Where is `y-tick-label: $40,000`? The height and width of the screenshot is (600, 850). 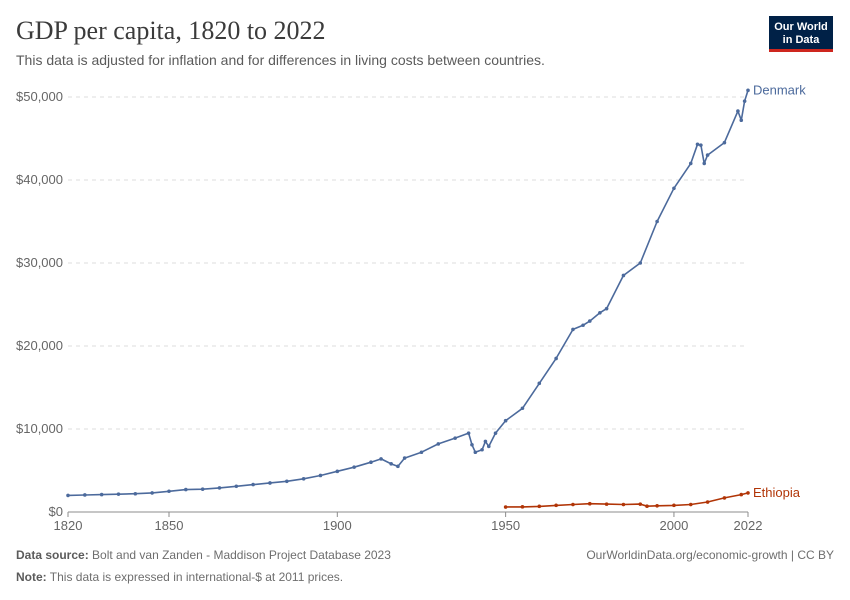
y-tick-label: $40,000 is located at coordinates (39, 179).